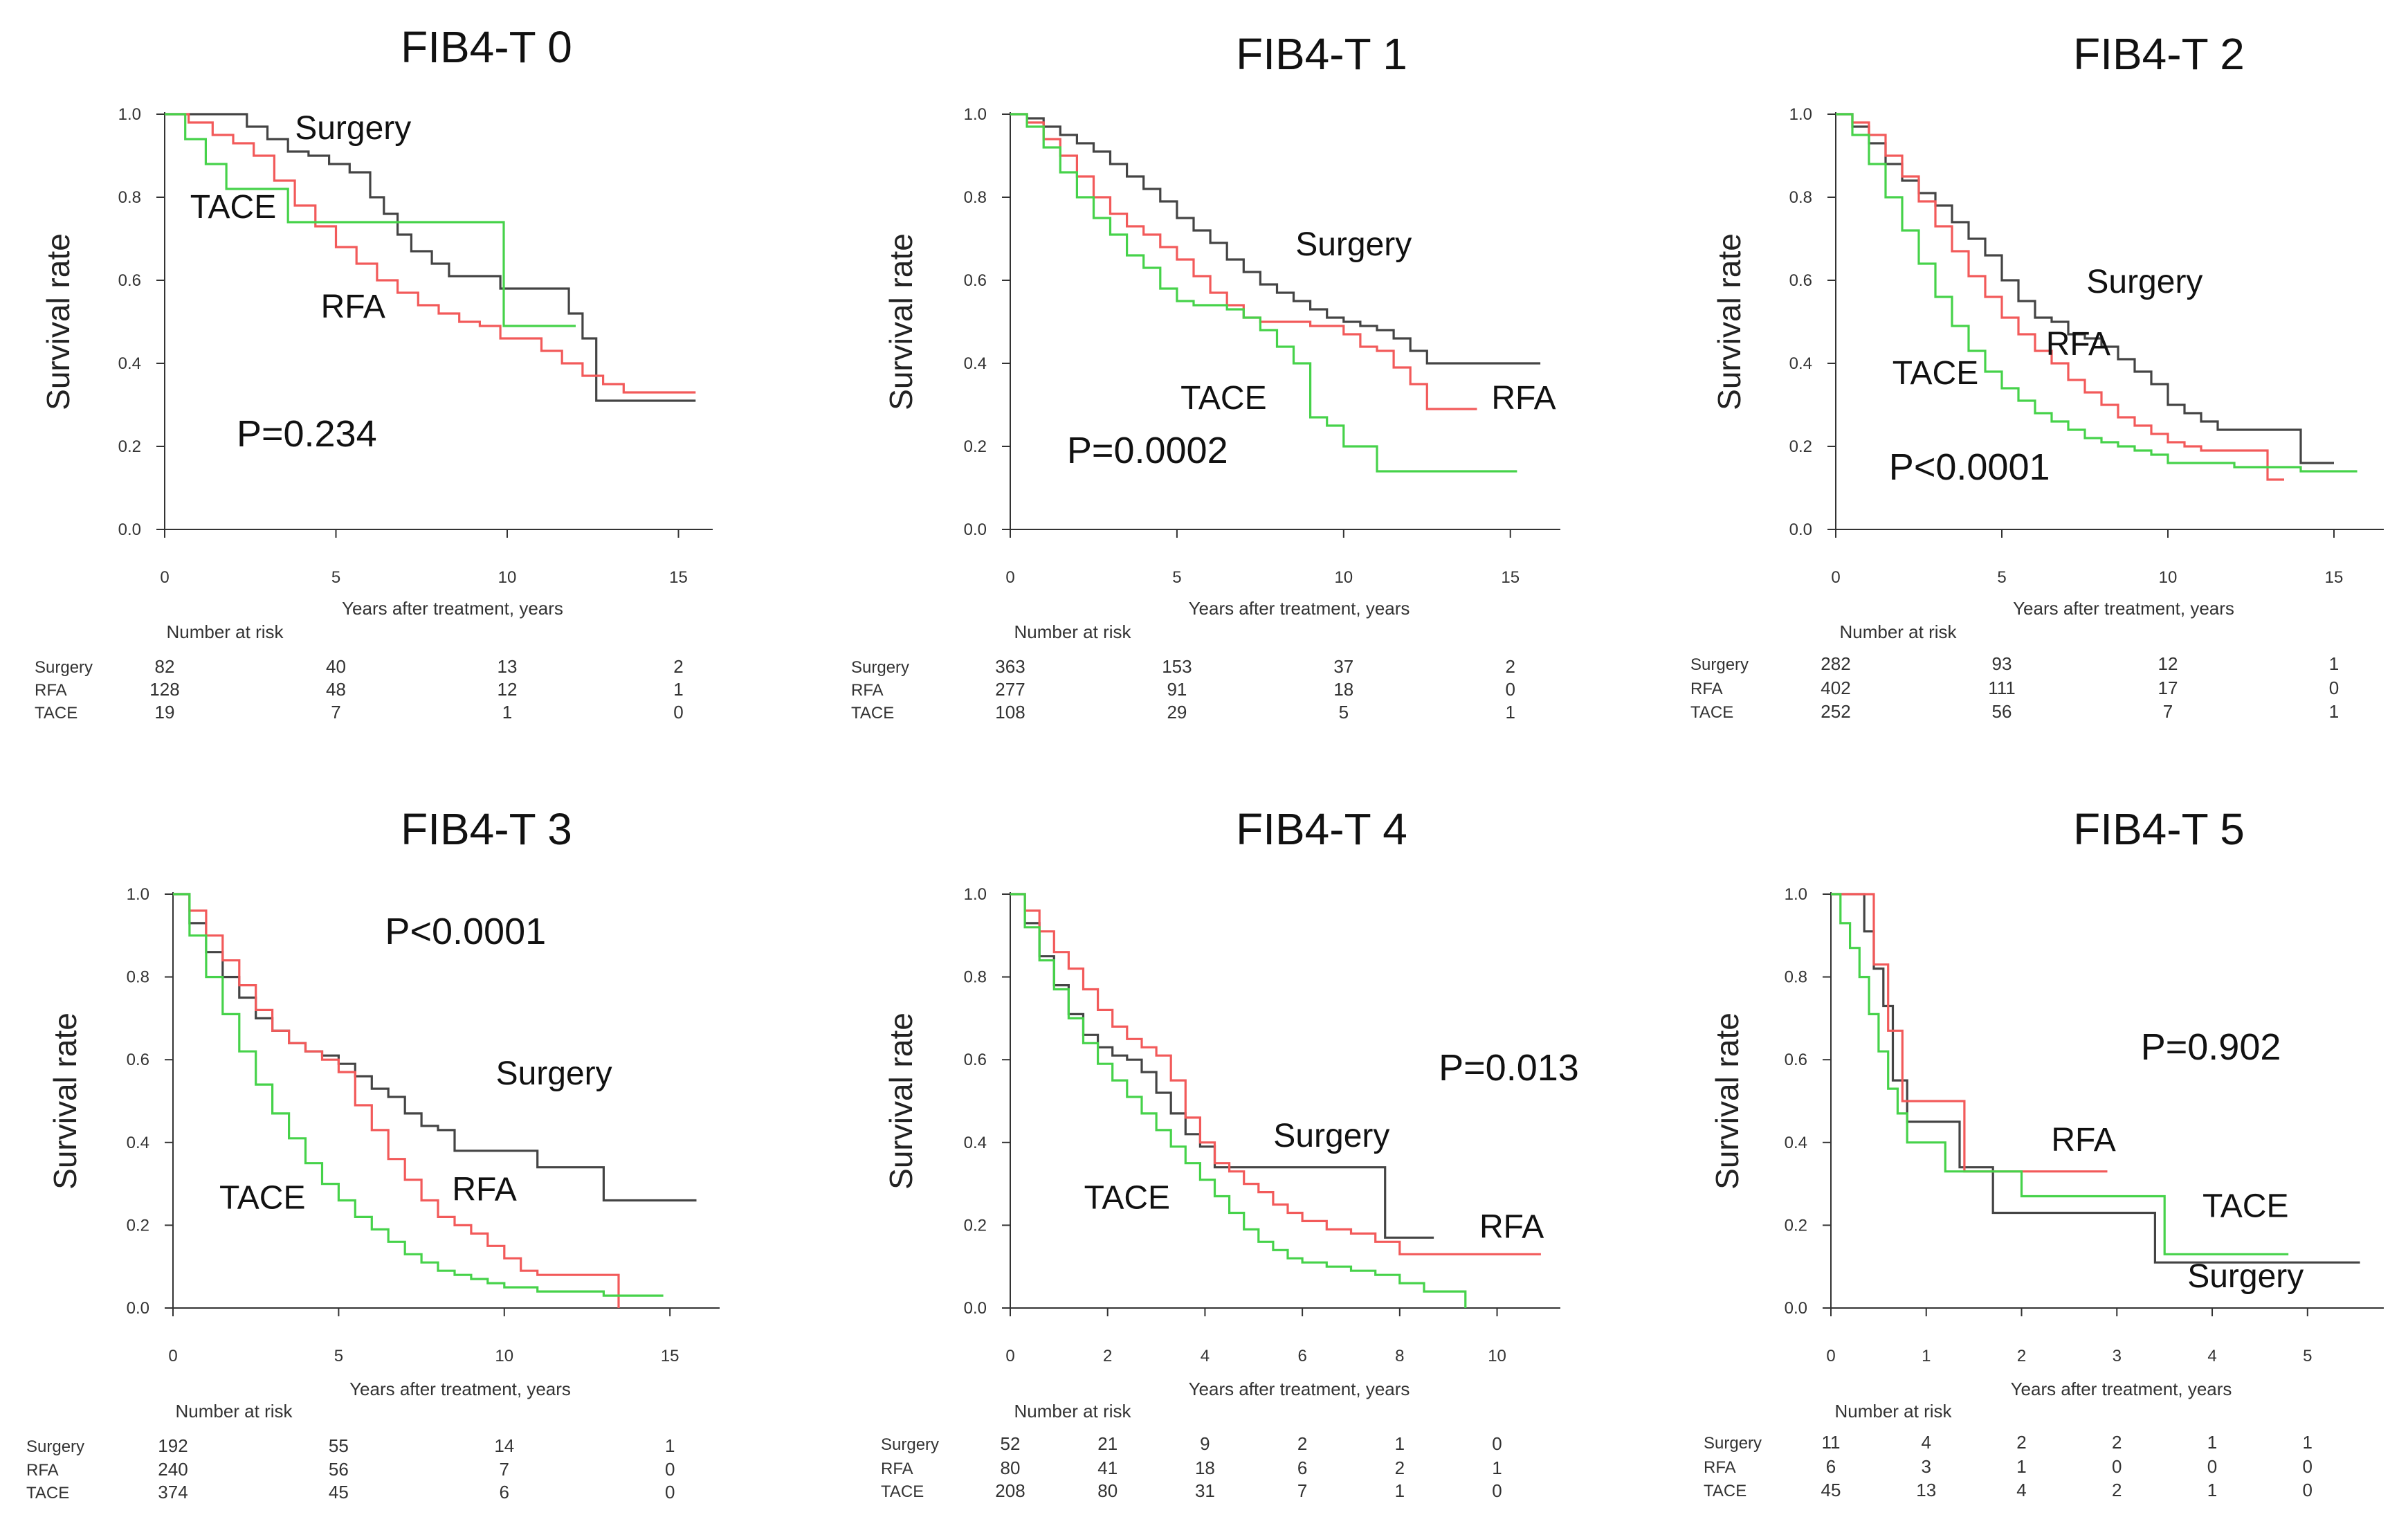  What do you see at coordinates (2002, 688) in the screenshot?
I see `risk-value: 111` at bounding box center [2002, 688].